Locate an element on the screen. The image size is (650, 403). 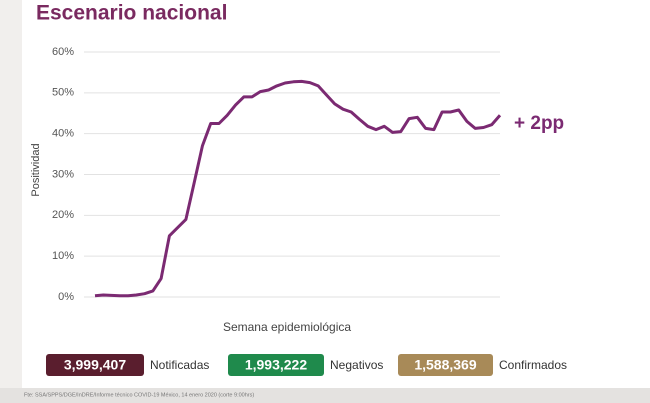
y-tick-label: 40% is located at coordinates (63, 134).